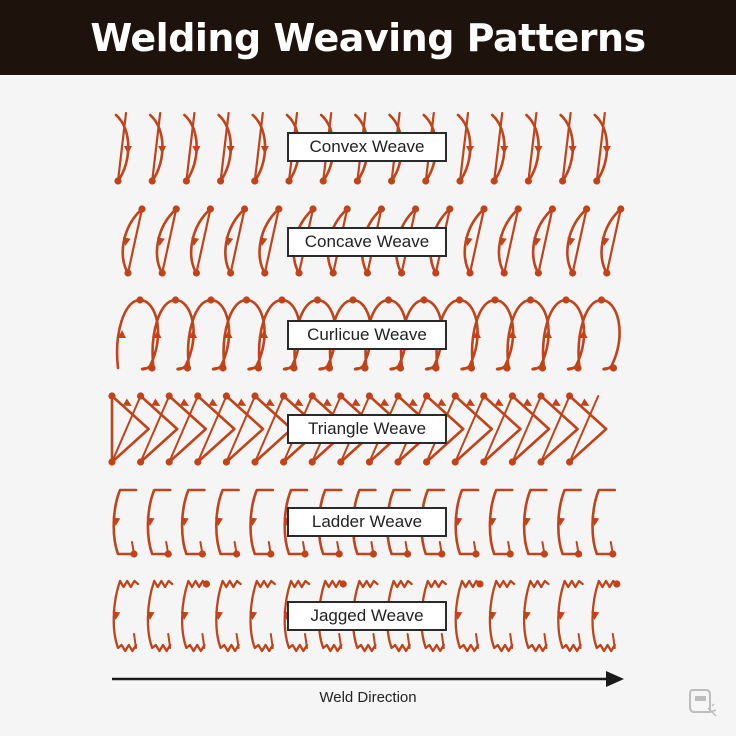 The height and width of the screenshot is (736, 736). Describe the element at coordinates (262, 522) in the screenshot. I see `ladder-stroke` at that location.